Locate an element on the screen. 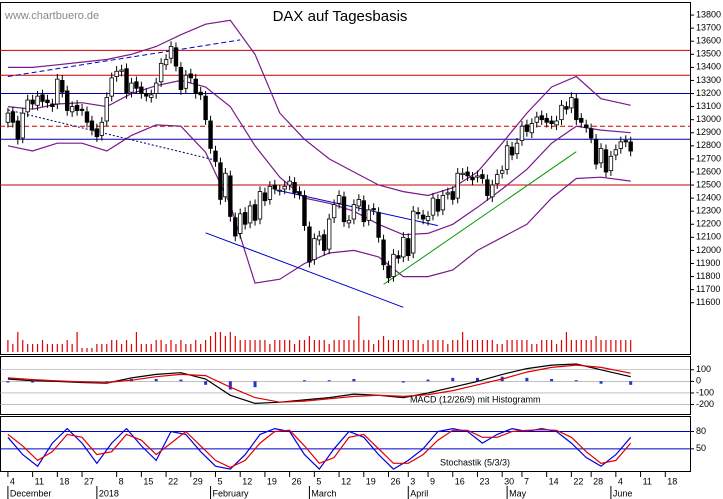 Image resolution: width=723 pixels, height=499 pixels. indicator-line is located at coordinates (319, 449).